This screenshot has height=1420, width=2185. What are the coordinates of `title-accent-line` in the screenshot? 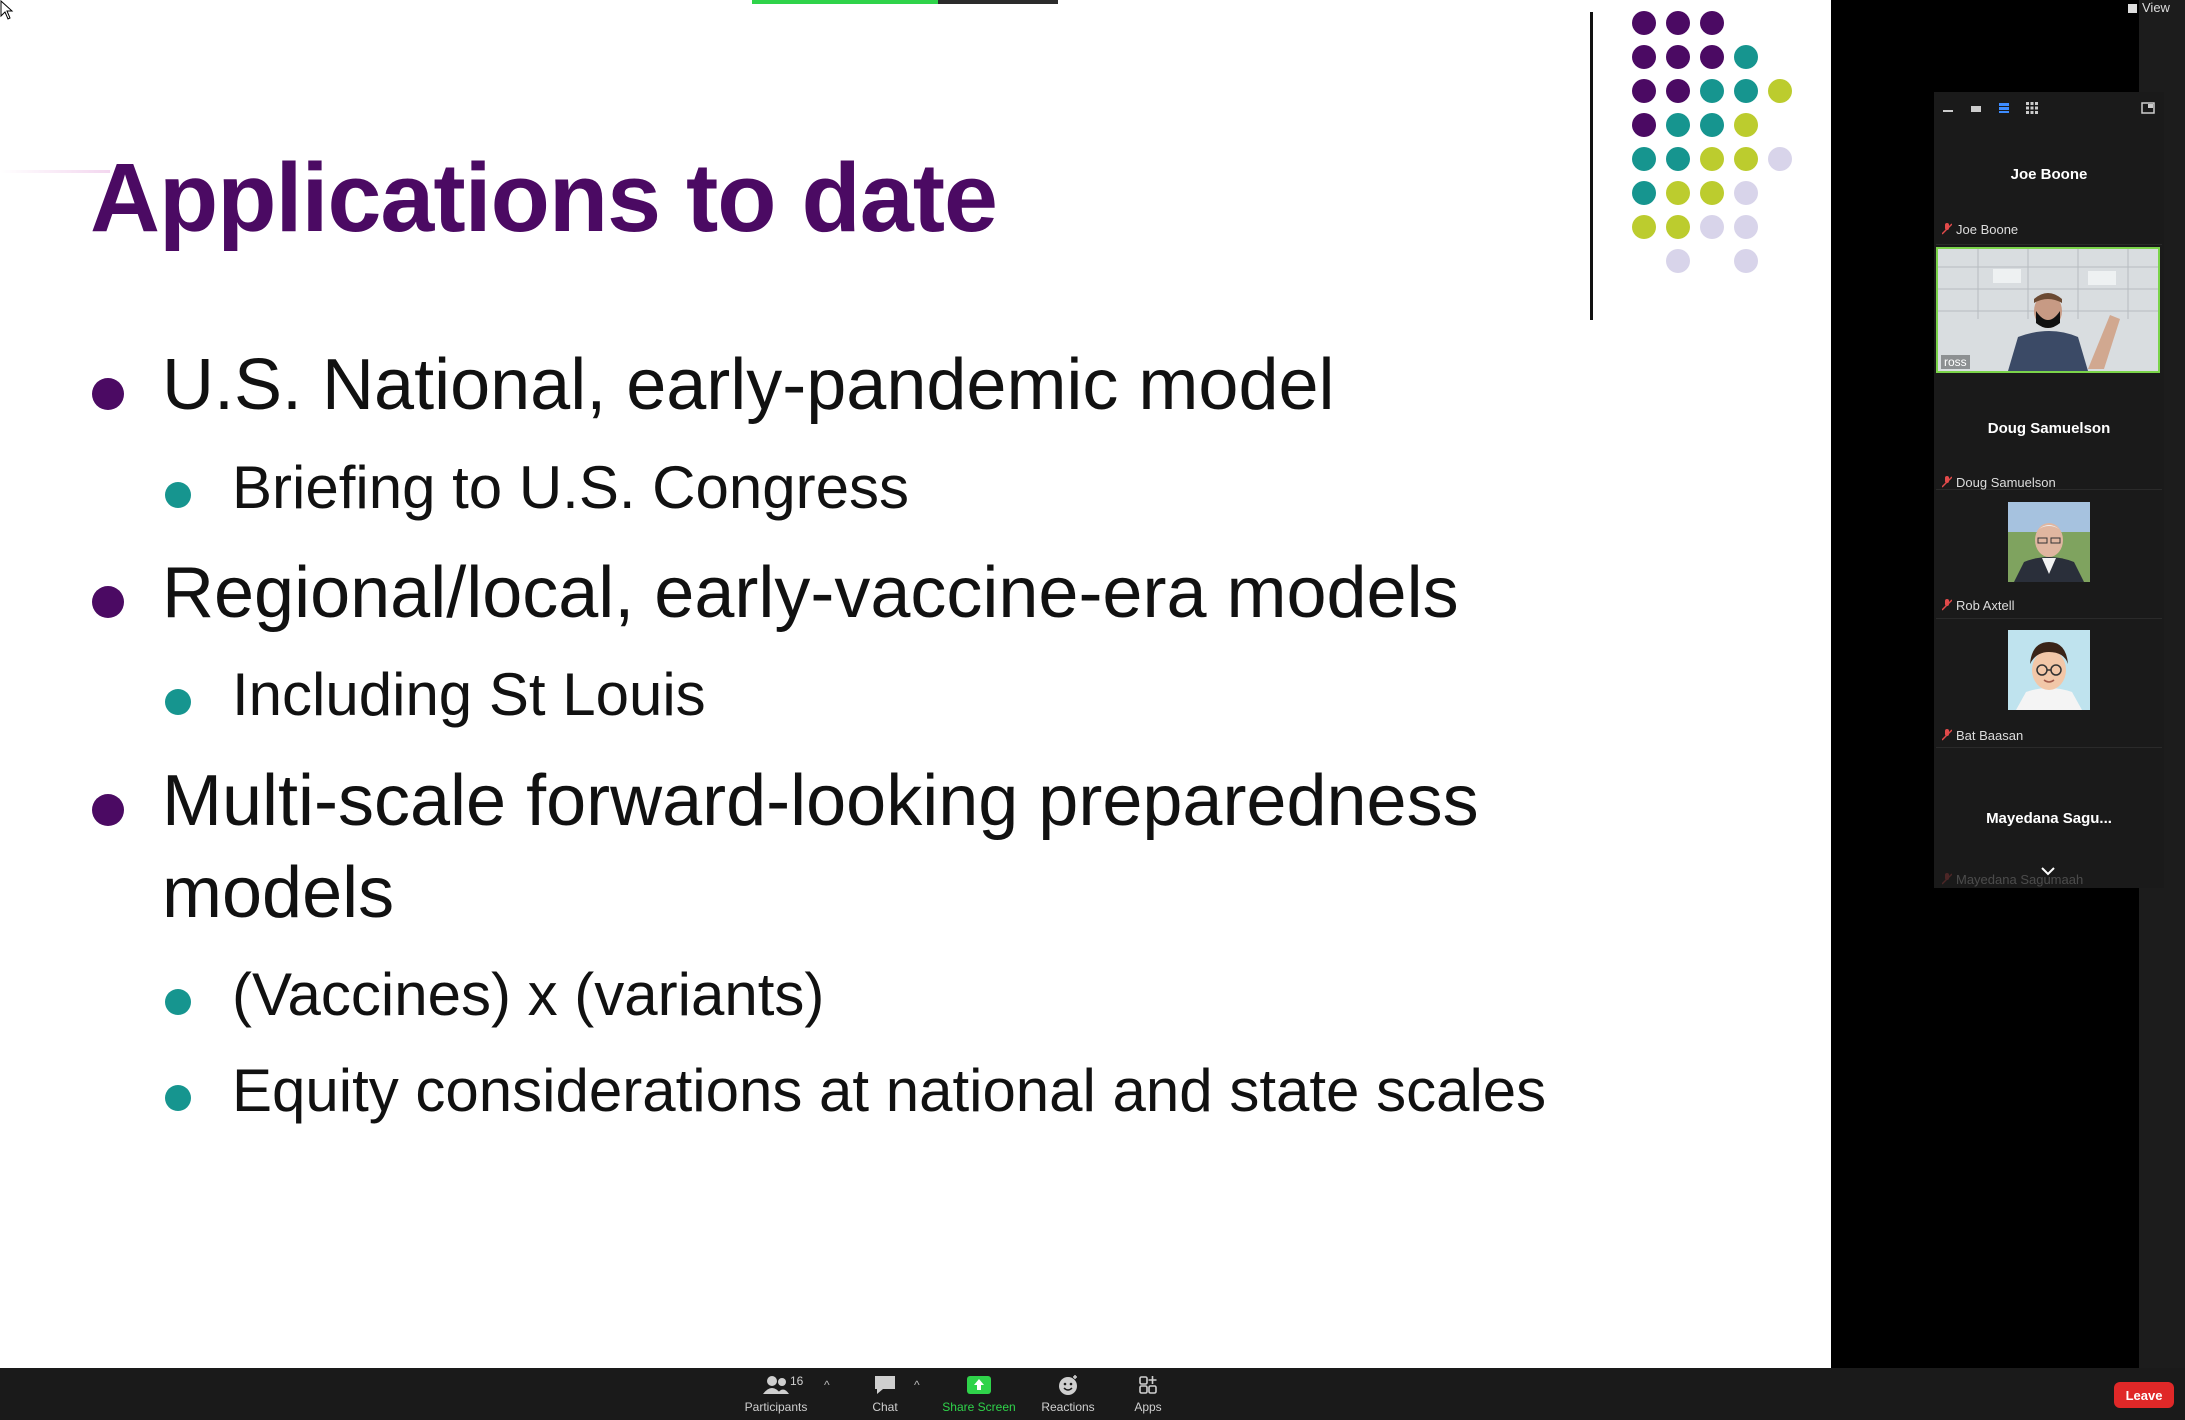 It's located at (55, 171).